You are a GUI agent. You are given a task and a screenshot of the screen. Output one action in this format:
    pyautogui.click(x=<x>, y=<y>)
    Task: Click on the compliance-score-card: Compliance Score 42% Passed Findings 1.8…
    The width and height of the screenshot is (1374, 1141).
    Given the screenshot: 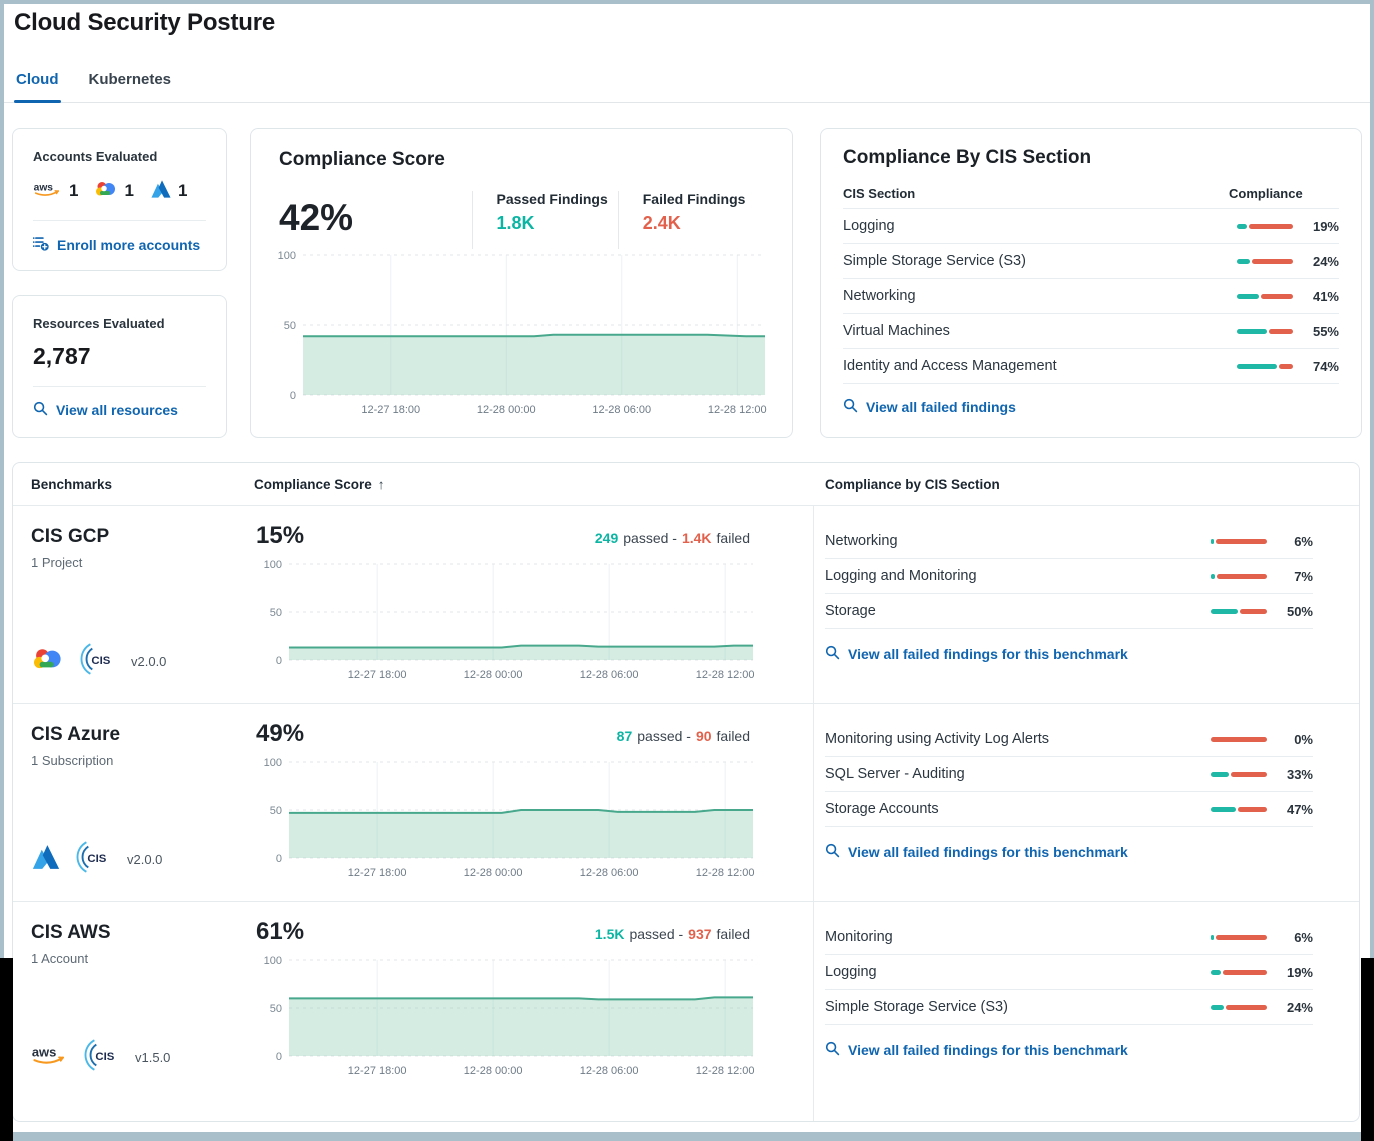 What is the action you would take?
    pyautogui.click(x=521, y=283)
    